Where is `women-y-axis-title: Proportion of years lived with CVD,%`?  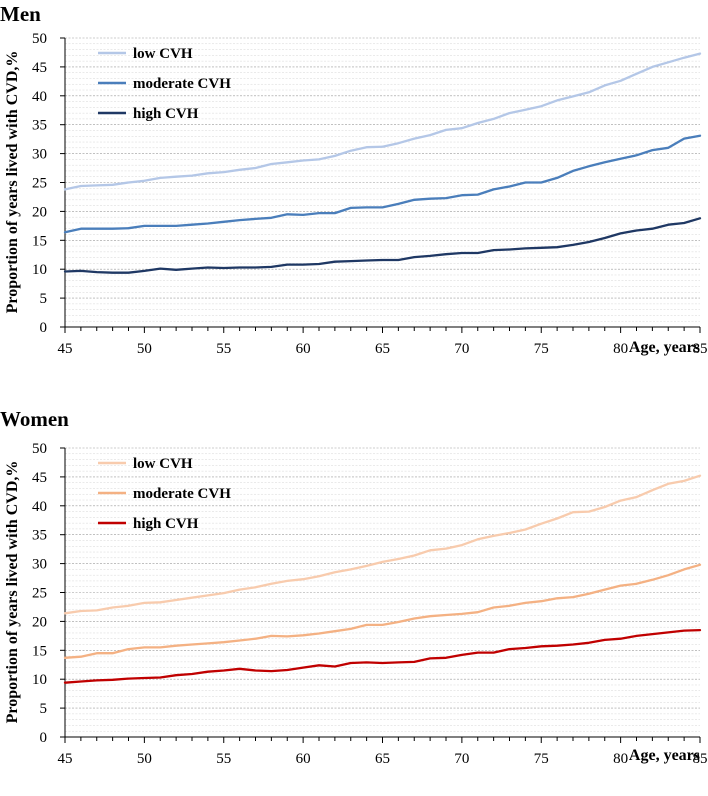
women-y-axis-title: Proportion of years lived with CVD,% is located at coordinates (12, 592).